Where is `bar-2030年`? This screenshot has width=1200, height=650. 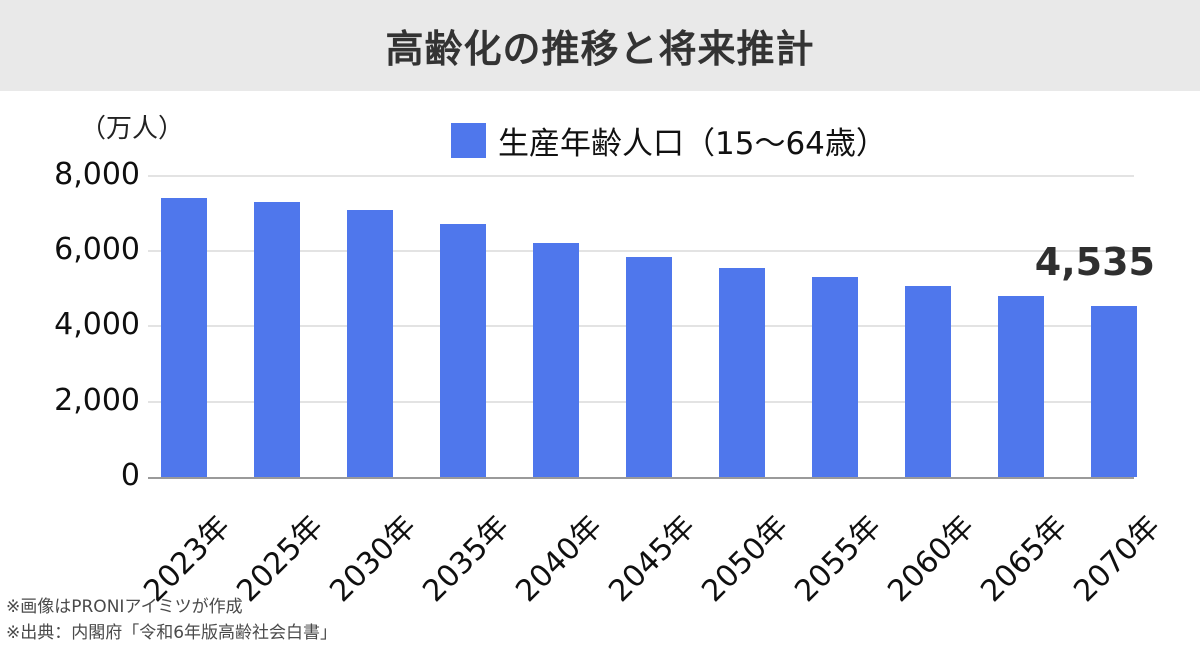 bar-2030年 is located at coordinates (370, 343).